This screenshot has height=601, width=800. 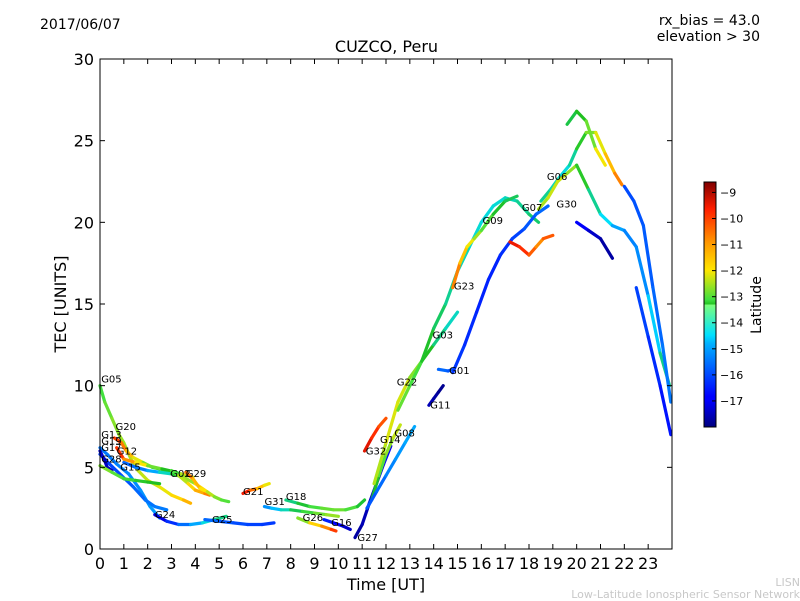 I want to click on colorbar-tick-label: −17, so click(x=731, y=401).